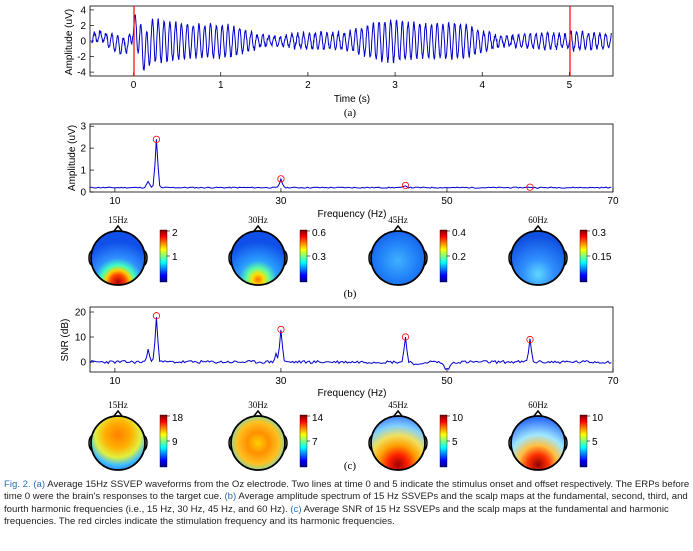 The image size is (693, 551). Describe the element at coordinates (115, 381) in the screenshot. I see `panel-c-xtick-label: 10` at that location.